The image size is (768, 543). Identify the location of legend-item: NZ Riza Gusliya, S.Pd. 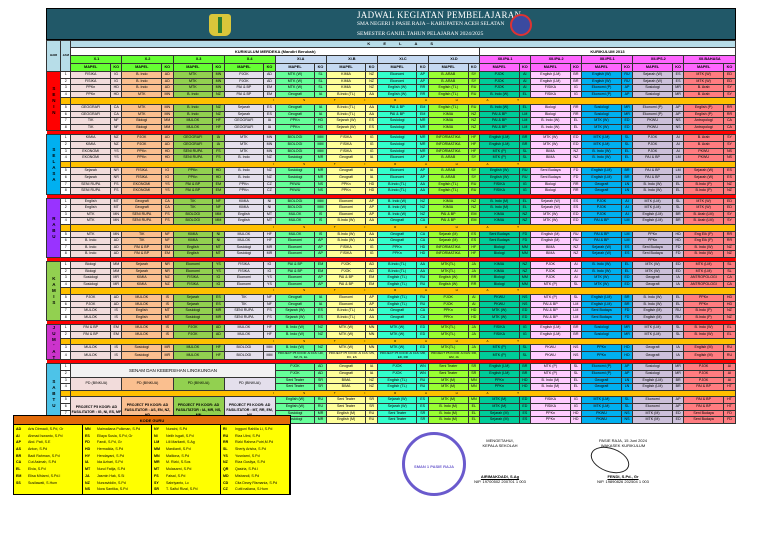
(255, 462).